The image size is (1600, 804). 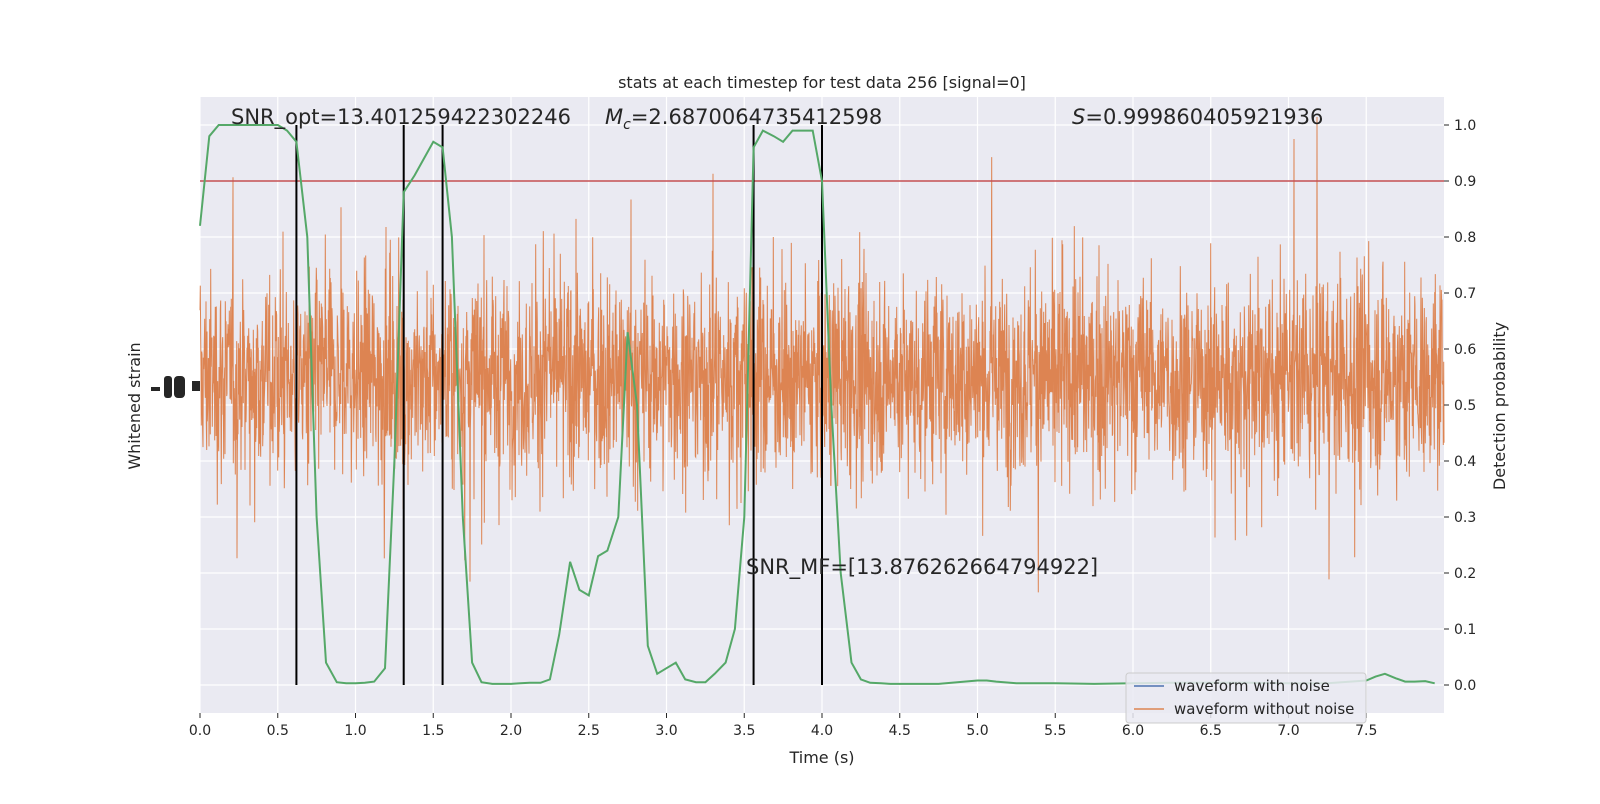 What do you see at coordinates (1055, 731) in the screenshot?
I see `x-tick-label: 5.5` at bounding box center [1055, 731].